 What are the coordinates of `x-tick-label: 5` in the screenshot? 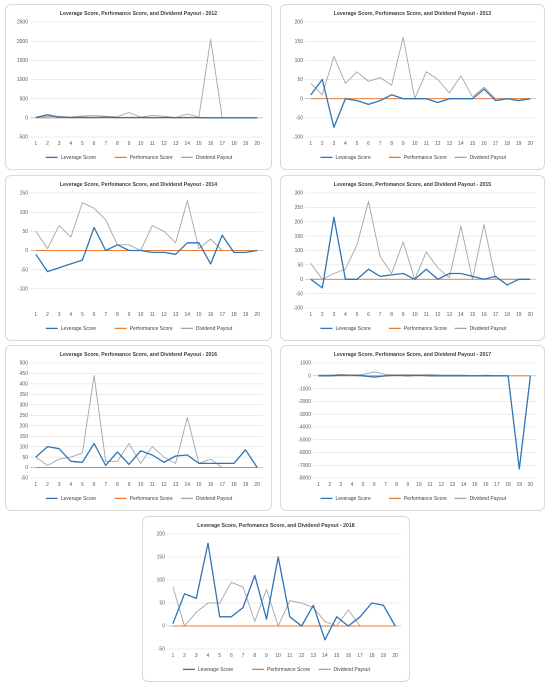 It's located at (357, 144).